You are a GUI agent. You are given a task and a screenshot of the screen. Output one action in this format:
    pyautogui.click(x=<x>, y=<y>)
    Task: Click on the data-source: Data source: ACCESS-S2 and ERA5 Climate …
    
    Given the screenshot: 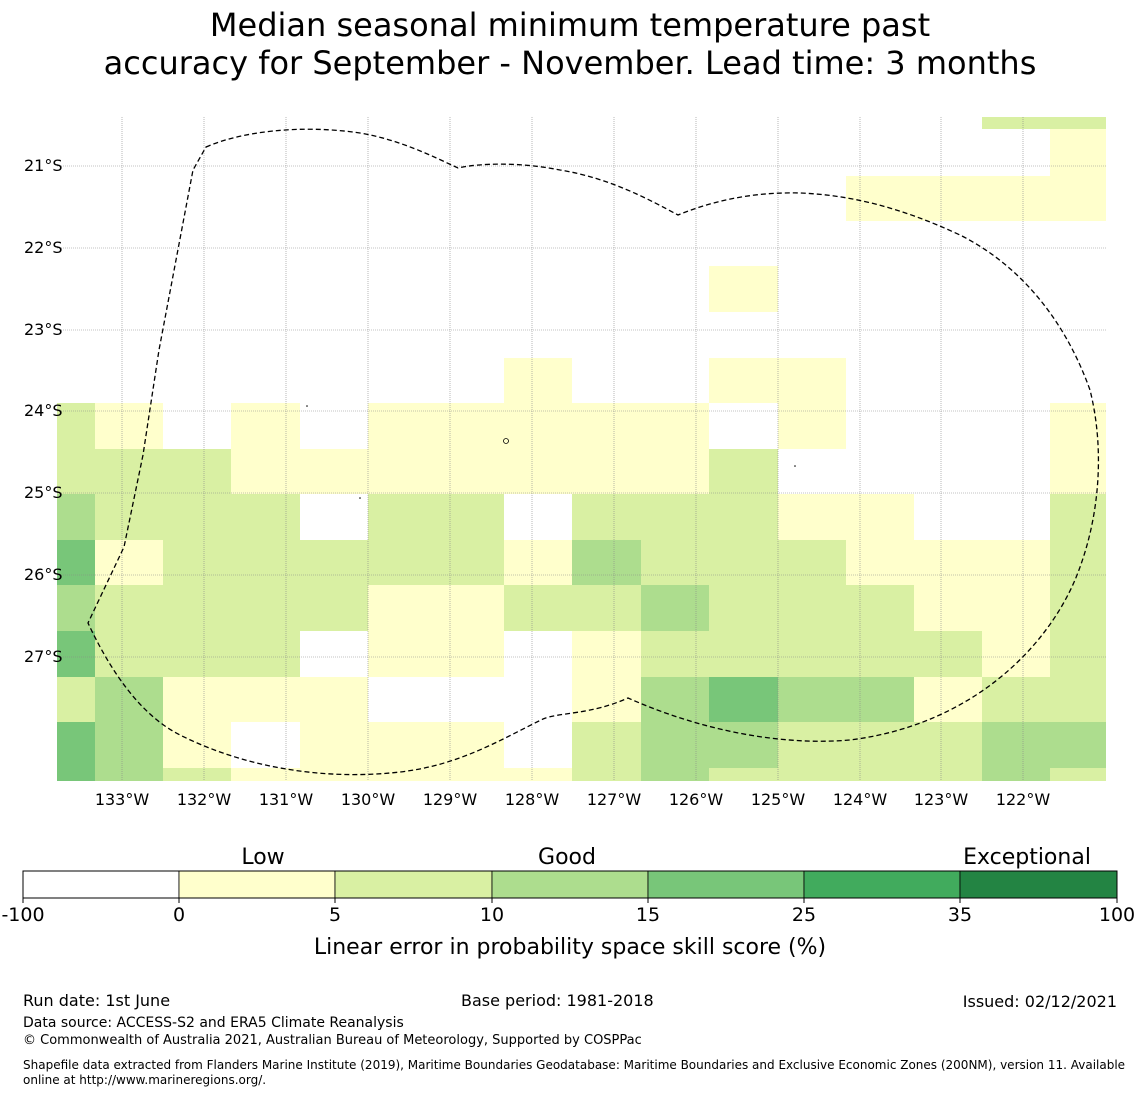 What is the action you would take?
    pyautogui.click(x=213, y=1023)
    